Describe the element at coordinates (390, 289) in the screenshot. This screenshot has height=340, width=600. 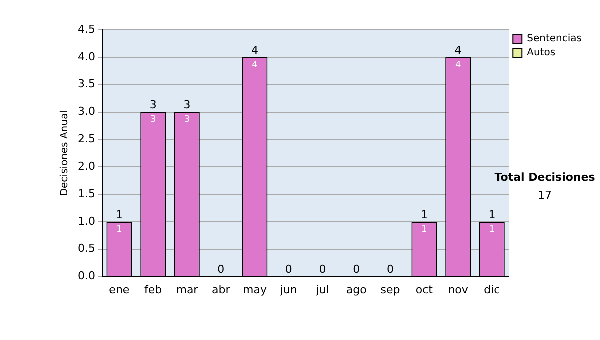
I see `x-tick-label: sep` at that location.